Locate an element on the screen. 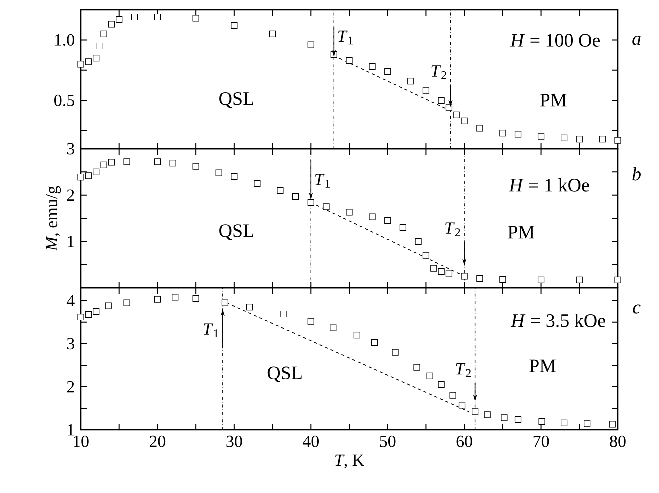 The image size is (659, 493). x-tick-label: 80 is located at coordinates (618, 442).